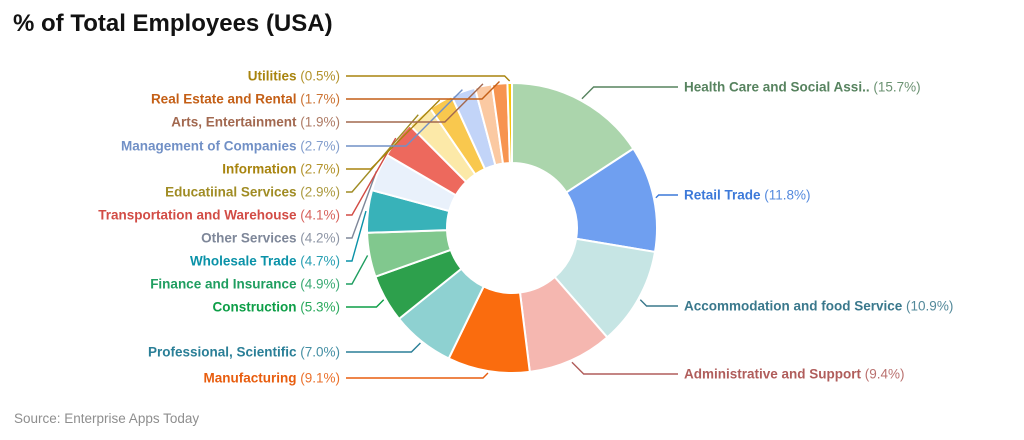 Image resolution: width=1024 pixels, height=440 pixels. Describe the element at coordinates (624, 368) in the screenshot. I see `leader-line-administrative-and-support` at that location.